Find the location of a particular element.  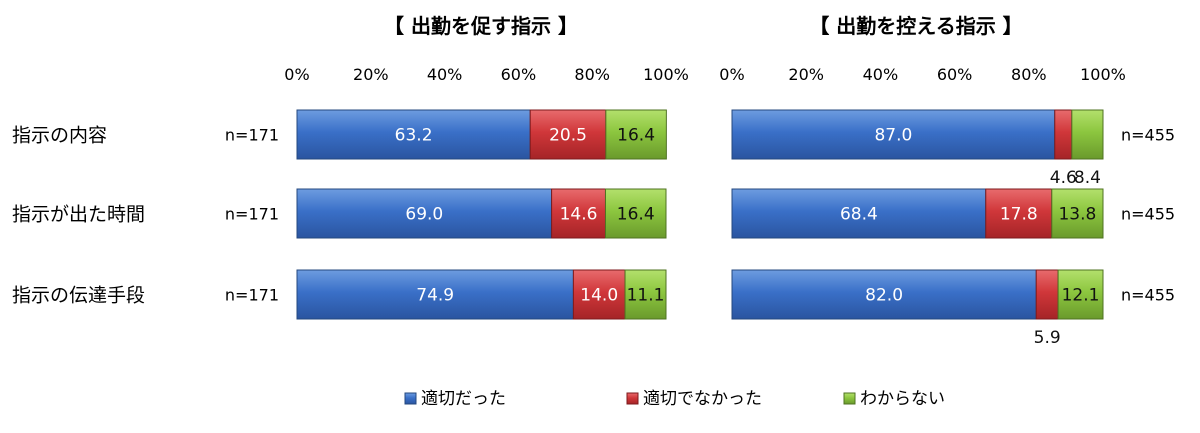

left-panel-title: 【 出勤を促す指示 】 is located at coordinates (481, 26).